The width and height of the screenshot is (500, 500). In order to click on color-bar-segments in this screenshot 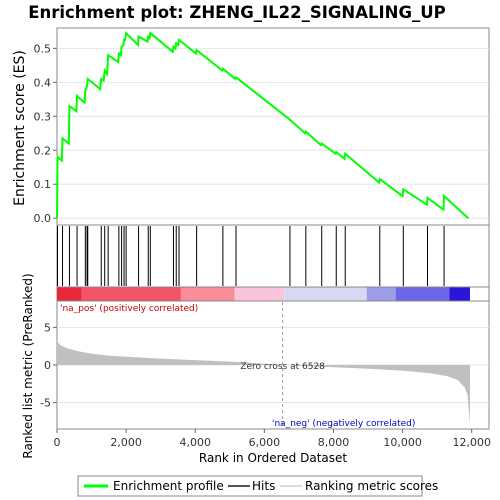, I will do `click(263, 294)`.